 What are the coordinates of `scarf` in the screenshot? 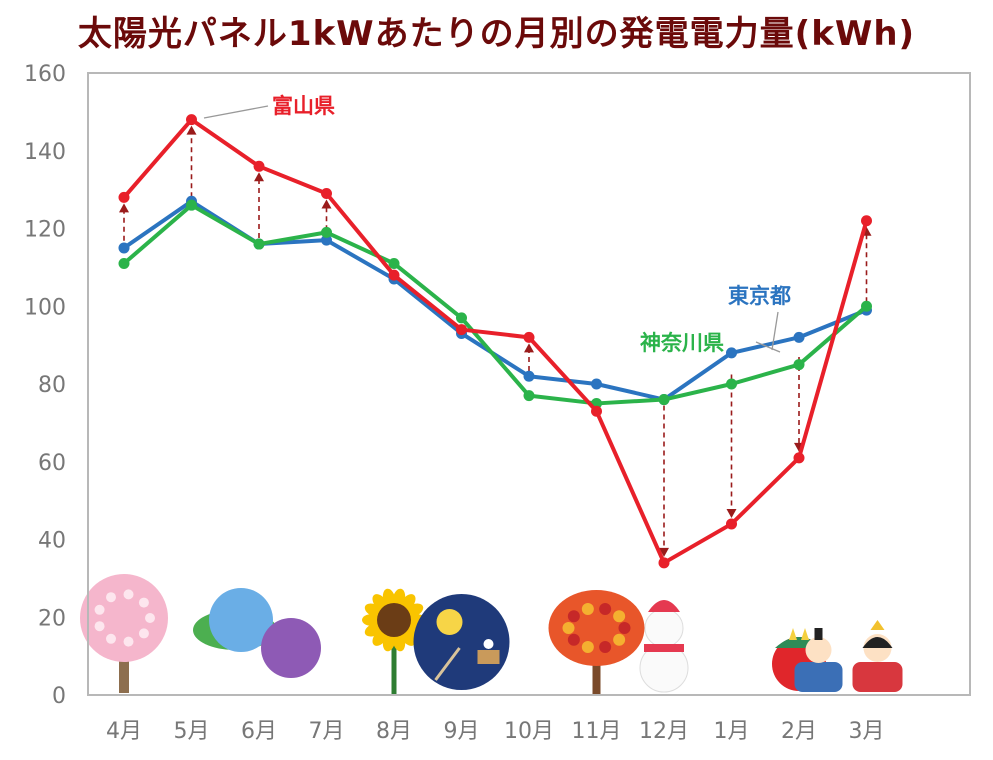 It's located at (664, 648).